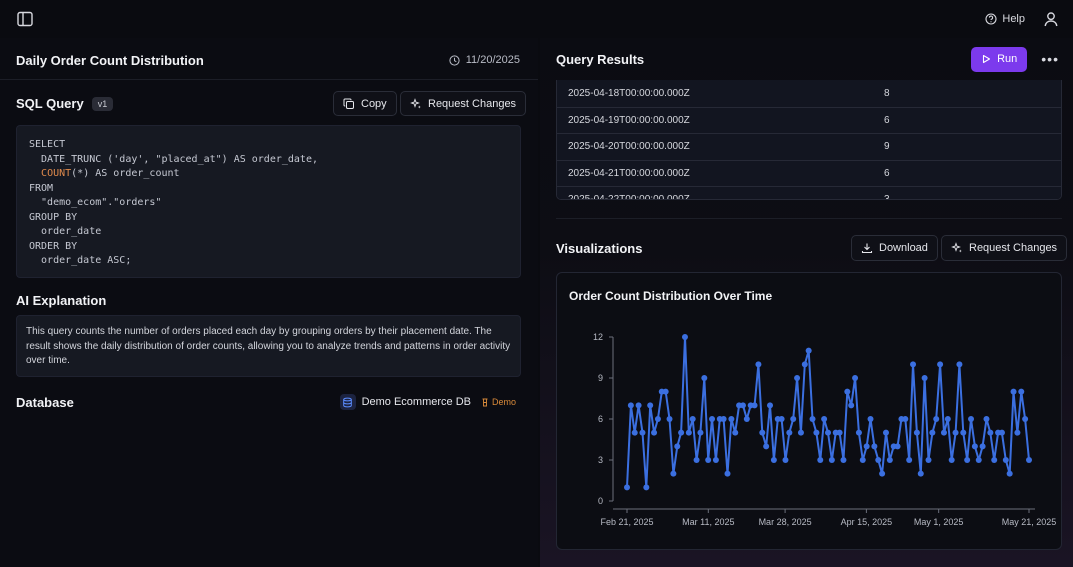 The height and width of the screenshot is (567, 1073). I want to click on table-row: 2025-04-18T00:00:00.000Z 8, so click(809, 93).